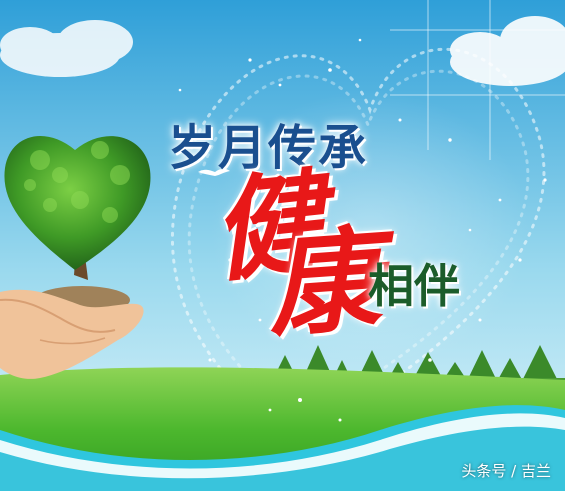  I want to click on cloud-right, so click(507, 51).